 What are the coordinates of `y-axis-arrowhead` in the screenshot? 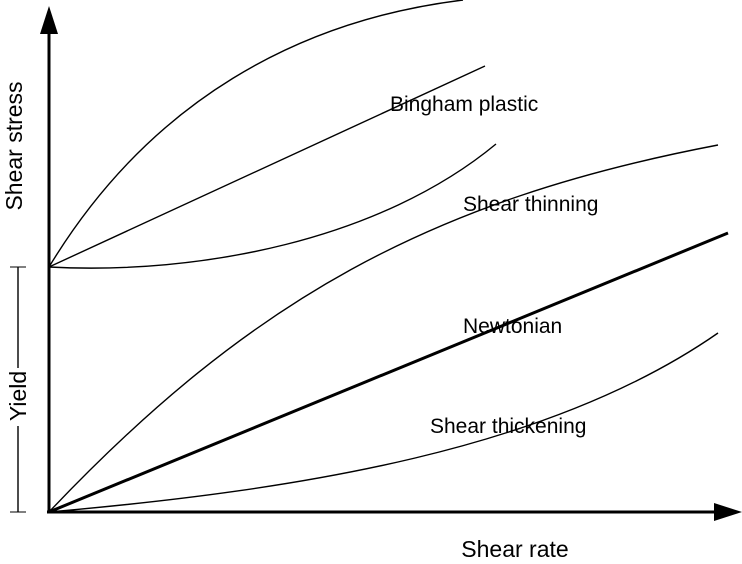 It's located at (49, 20).